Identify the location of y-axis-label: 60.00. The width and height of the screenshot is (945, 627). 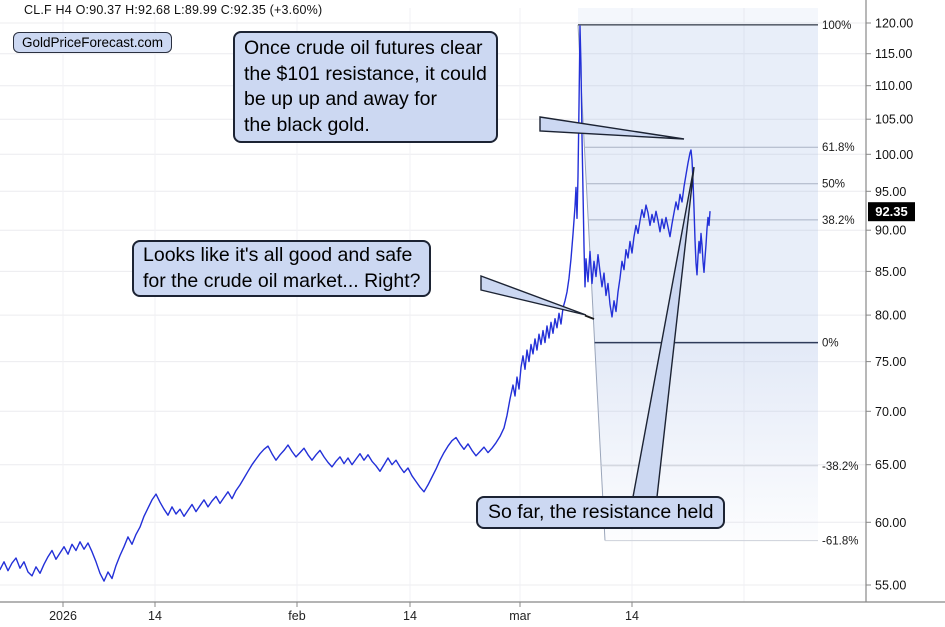
(890, 523).